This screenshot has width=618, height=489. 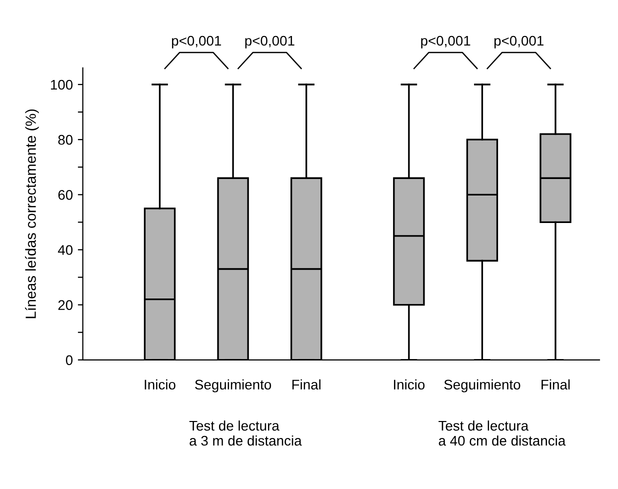 I want to click on y-tick-label: 80, so click(x=65, y=139).